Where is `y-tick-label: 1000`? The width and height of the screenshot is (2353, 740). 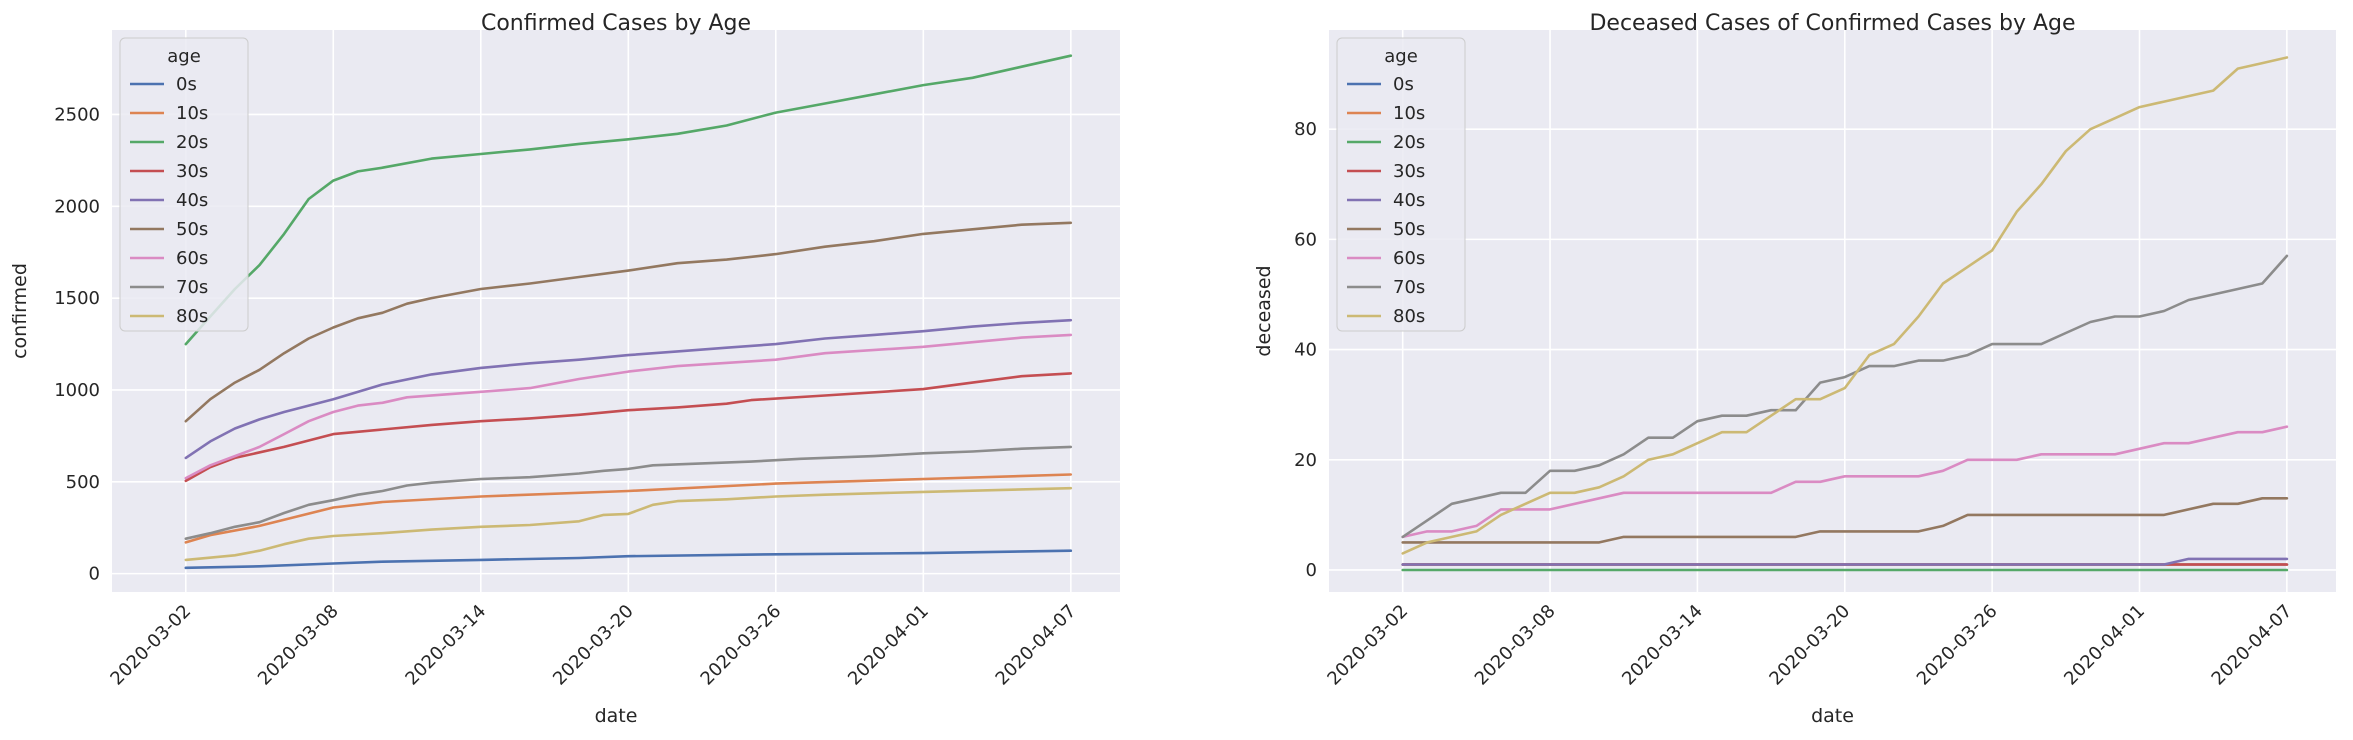 y-tick-label: 1000 is located at coordinates (77, 390).